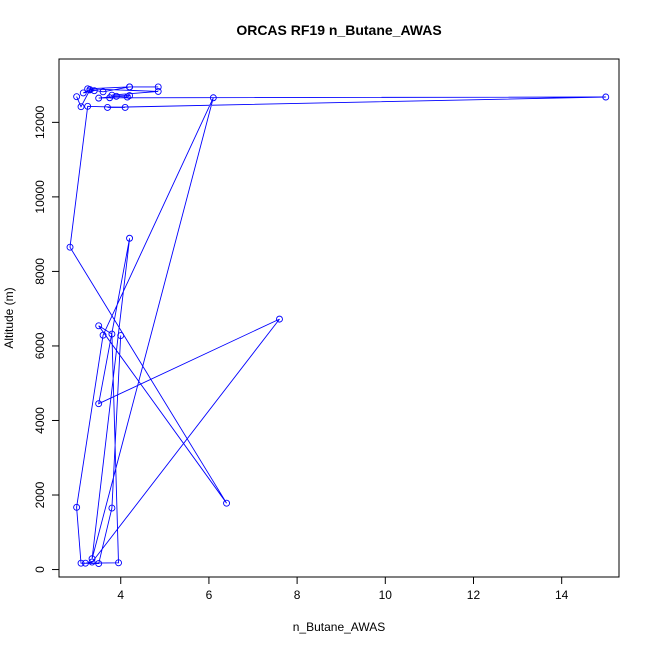 The width and height of the screenshot is (650, 650). I want to click on x-tick-label: 4, so click(120, 595).